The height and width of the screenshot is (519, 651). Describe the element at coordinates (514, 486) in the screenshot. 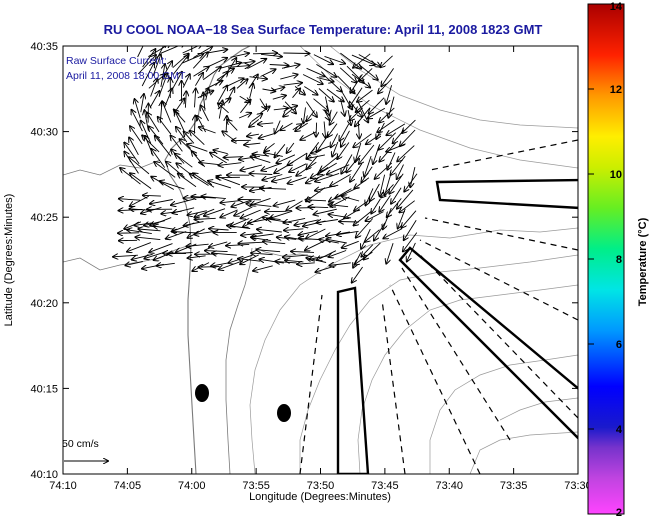

I see `x-tick-label: 73:35` at that location.